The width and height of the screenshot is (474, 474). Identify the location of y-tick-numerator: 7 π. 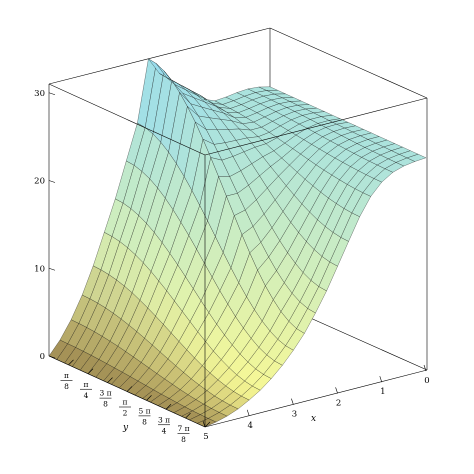
(183, 428).